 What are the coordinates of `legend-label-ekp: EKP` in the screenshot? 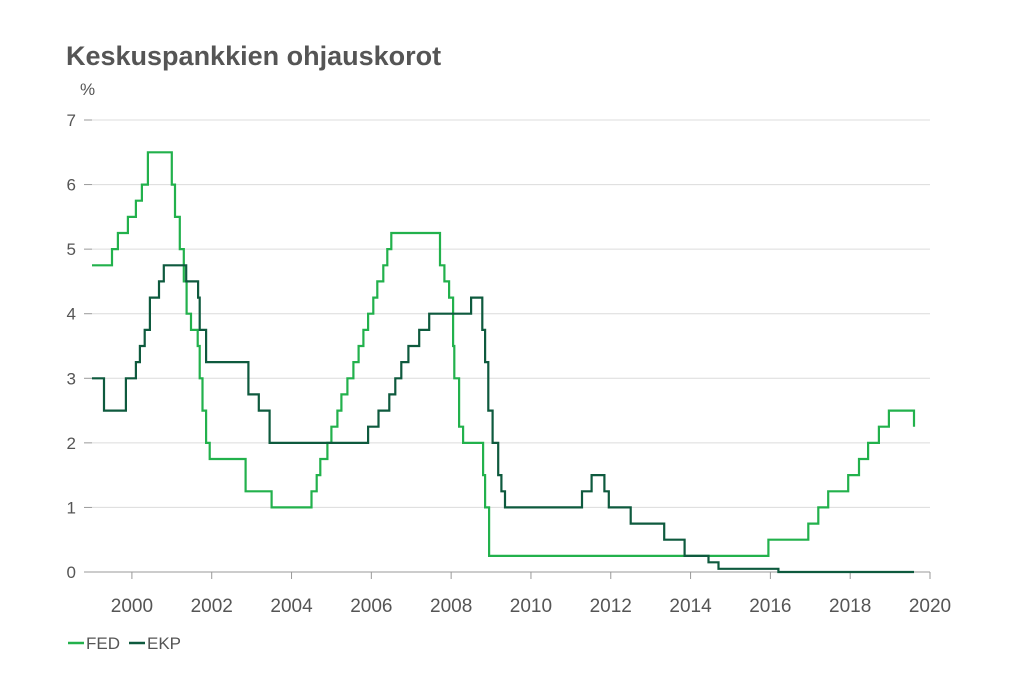 It's located at (164, 643).